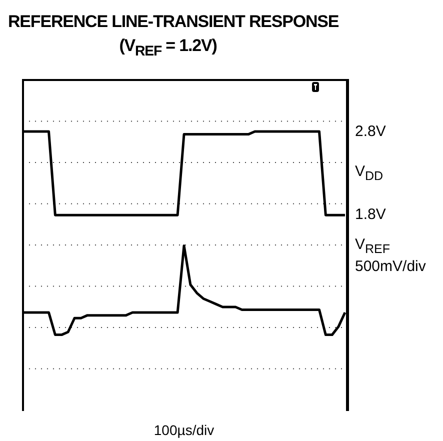  What do you see at coordinates (168, 48) in the screenshot?
I see `chart-subtitle: (V$_{REF}$ = 1.2V)` at bounding box center [168, 48].